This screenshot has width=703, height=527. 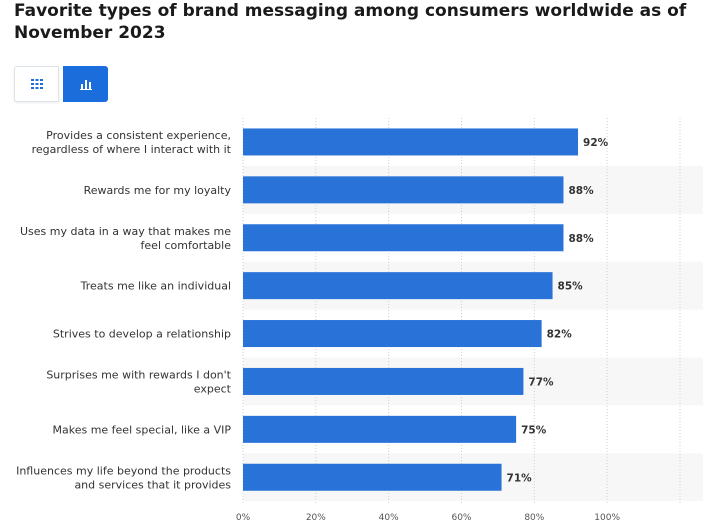 I want to click on value-label: 77%, so click(x=541, y=382).